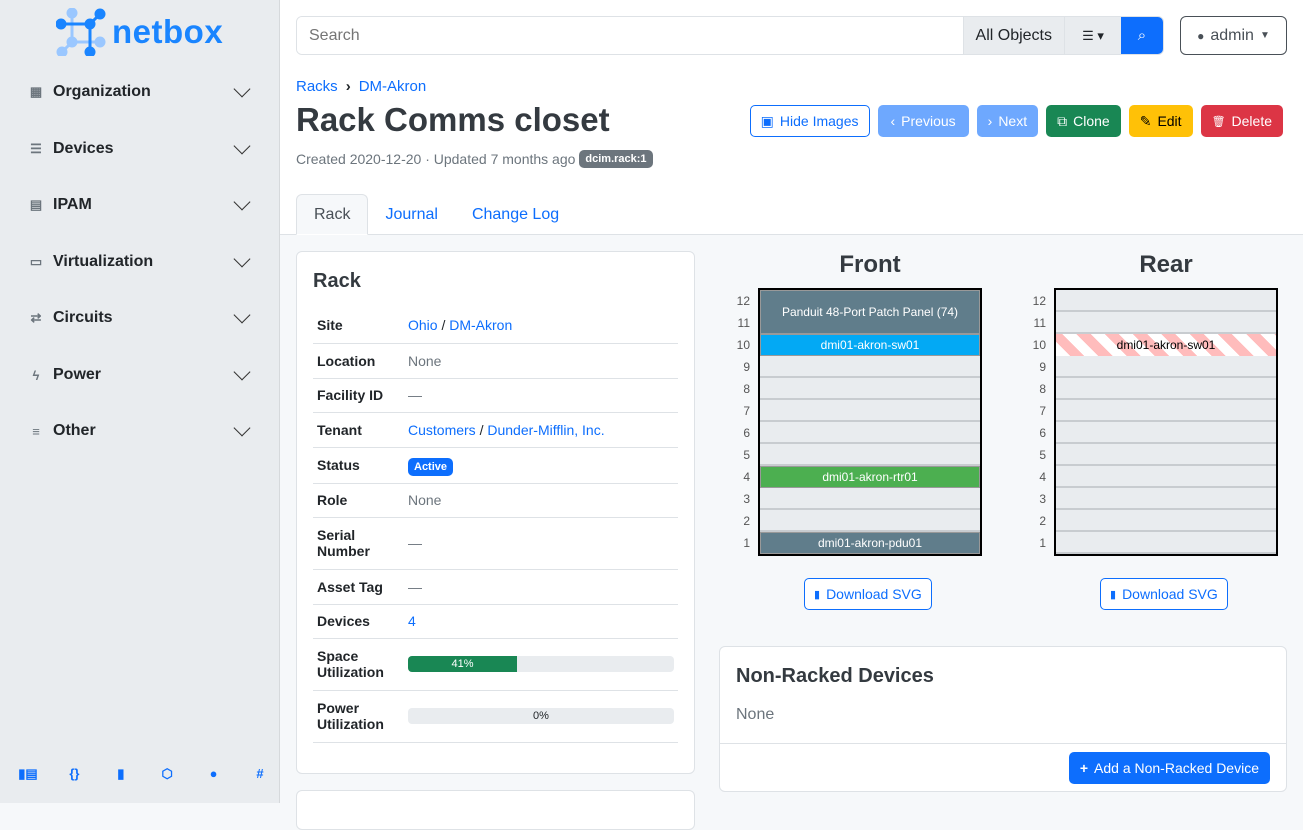 Image resolution: width=1303 pixels, height=830 pixels. Describe the element at coordinates (546, 429) in the screenshot. I see `tenant-link: Dunder-Mifflin, Inc.` at that location.